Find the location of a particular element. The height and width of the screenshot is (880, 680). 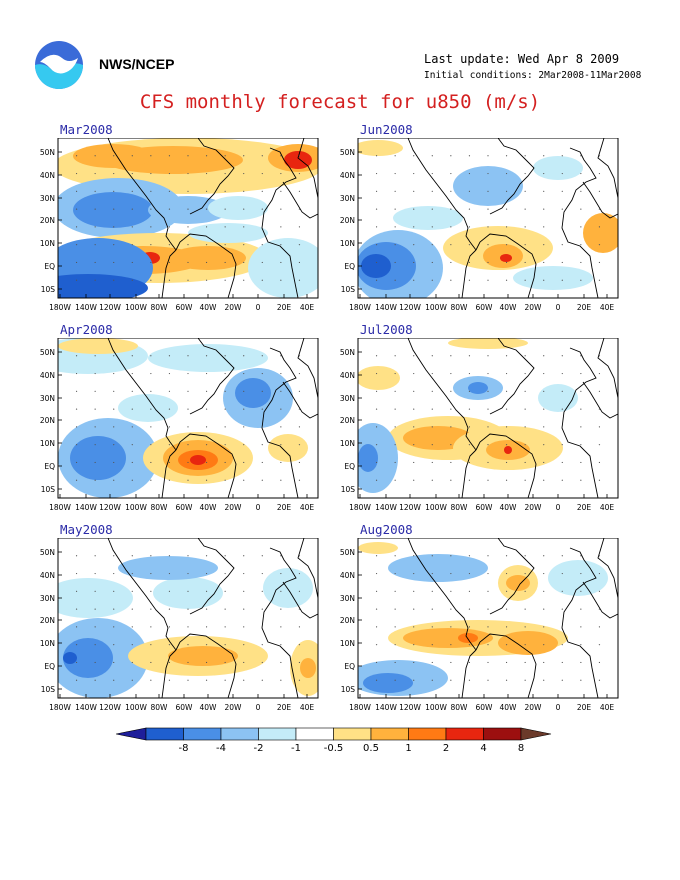

lon-label: 0 is located at coordinates (558, 307).